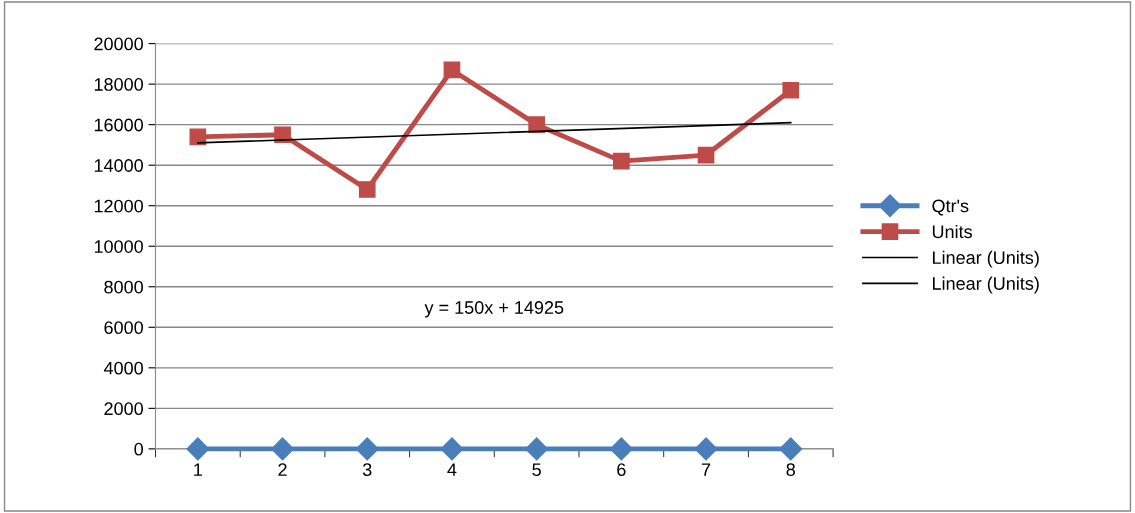  Describe the element at coordinates (790, 470) in the screenshot. I see `x-tick-label: 8` at that location.